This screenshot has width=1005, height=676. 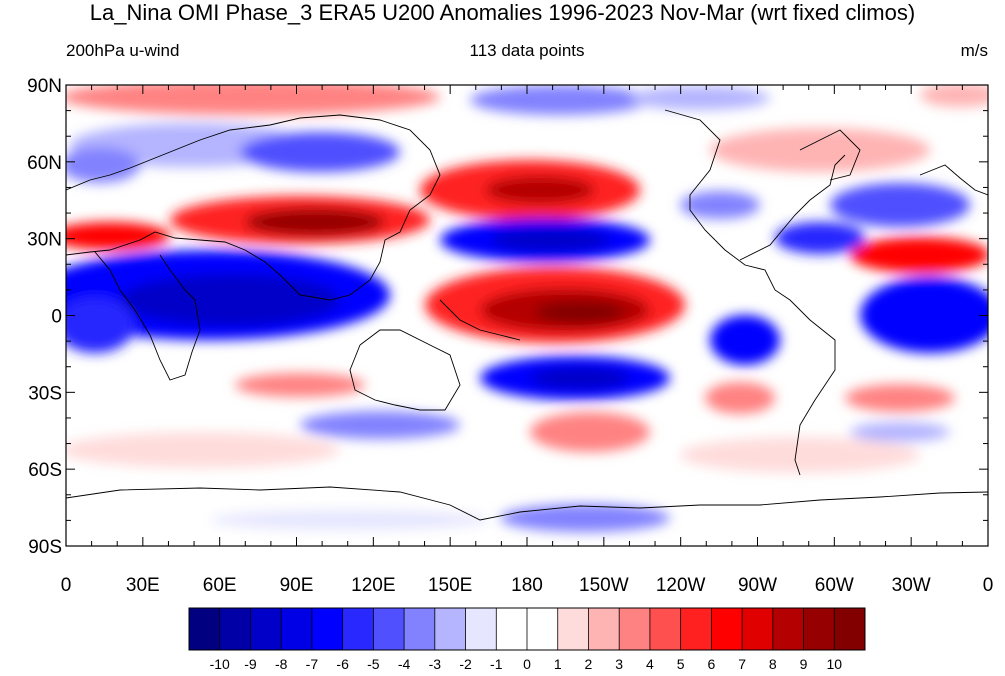 I want to click on colorbar-label: 6, so click(x=711, y=664).